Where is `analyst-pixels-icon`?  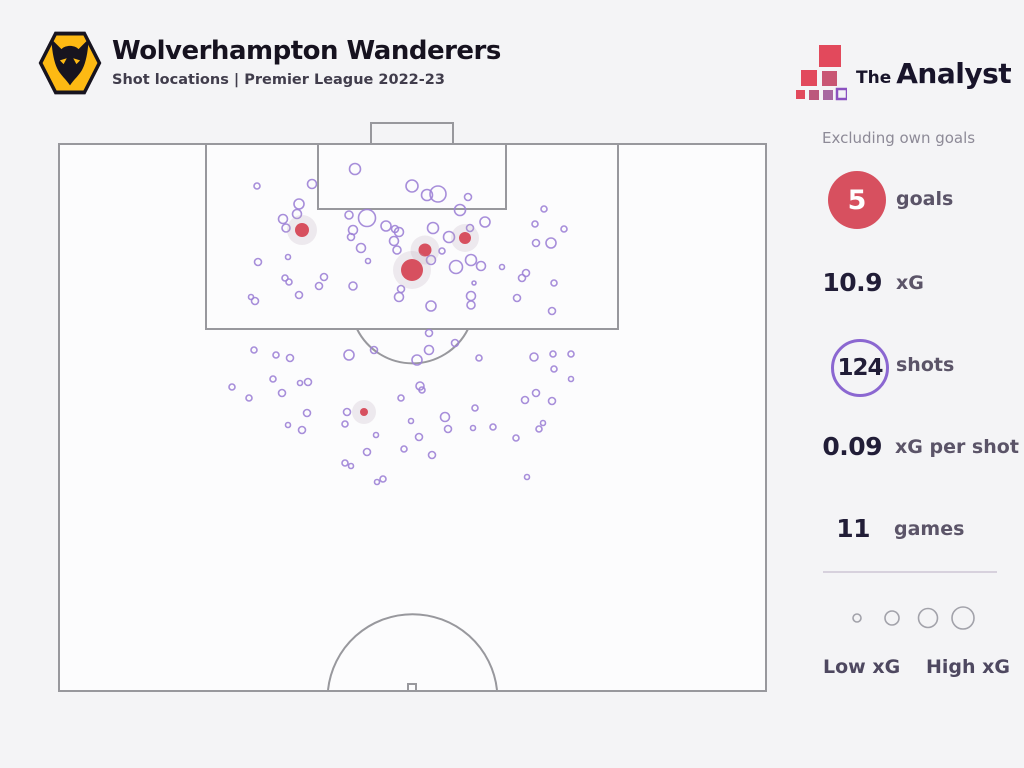
analyst-pixels-icon is located at coordinates (821, 73).